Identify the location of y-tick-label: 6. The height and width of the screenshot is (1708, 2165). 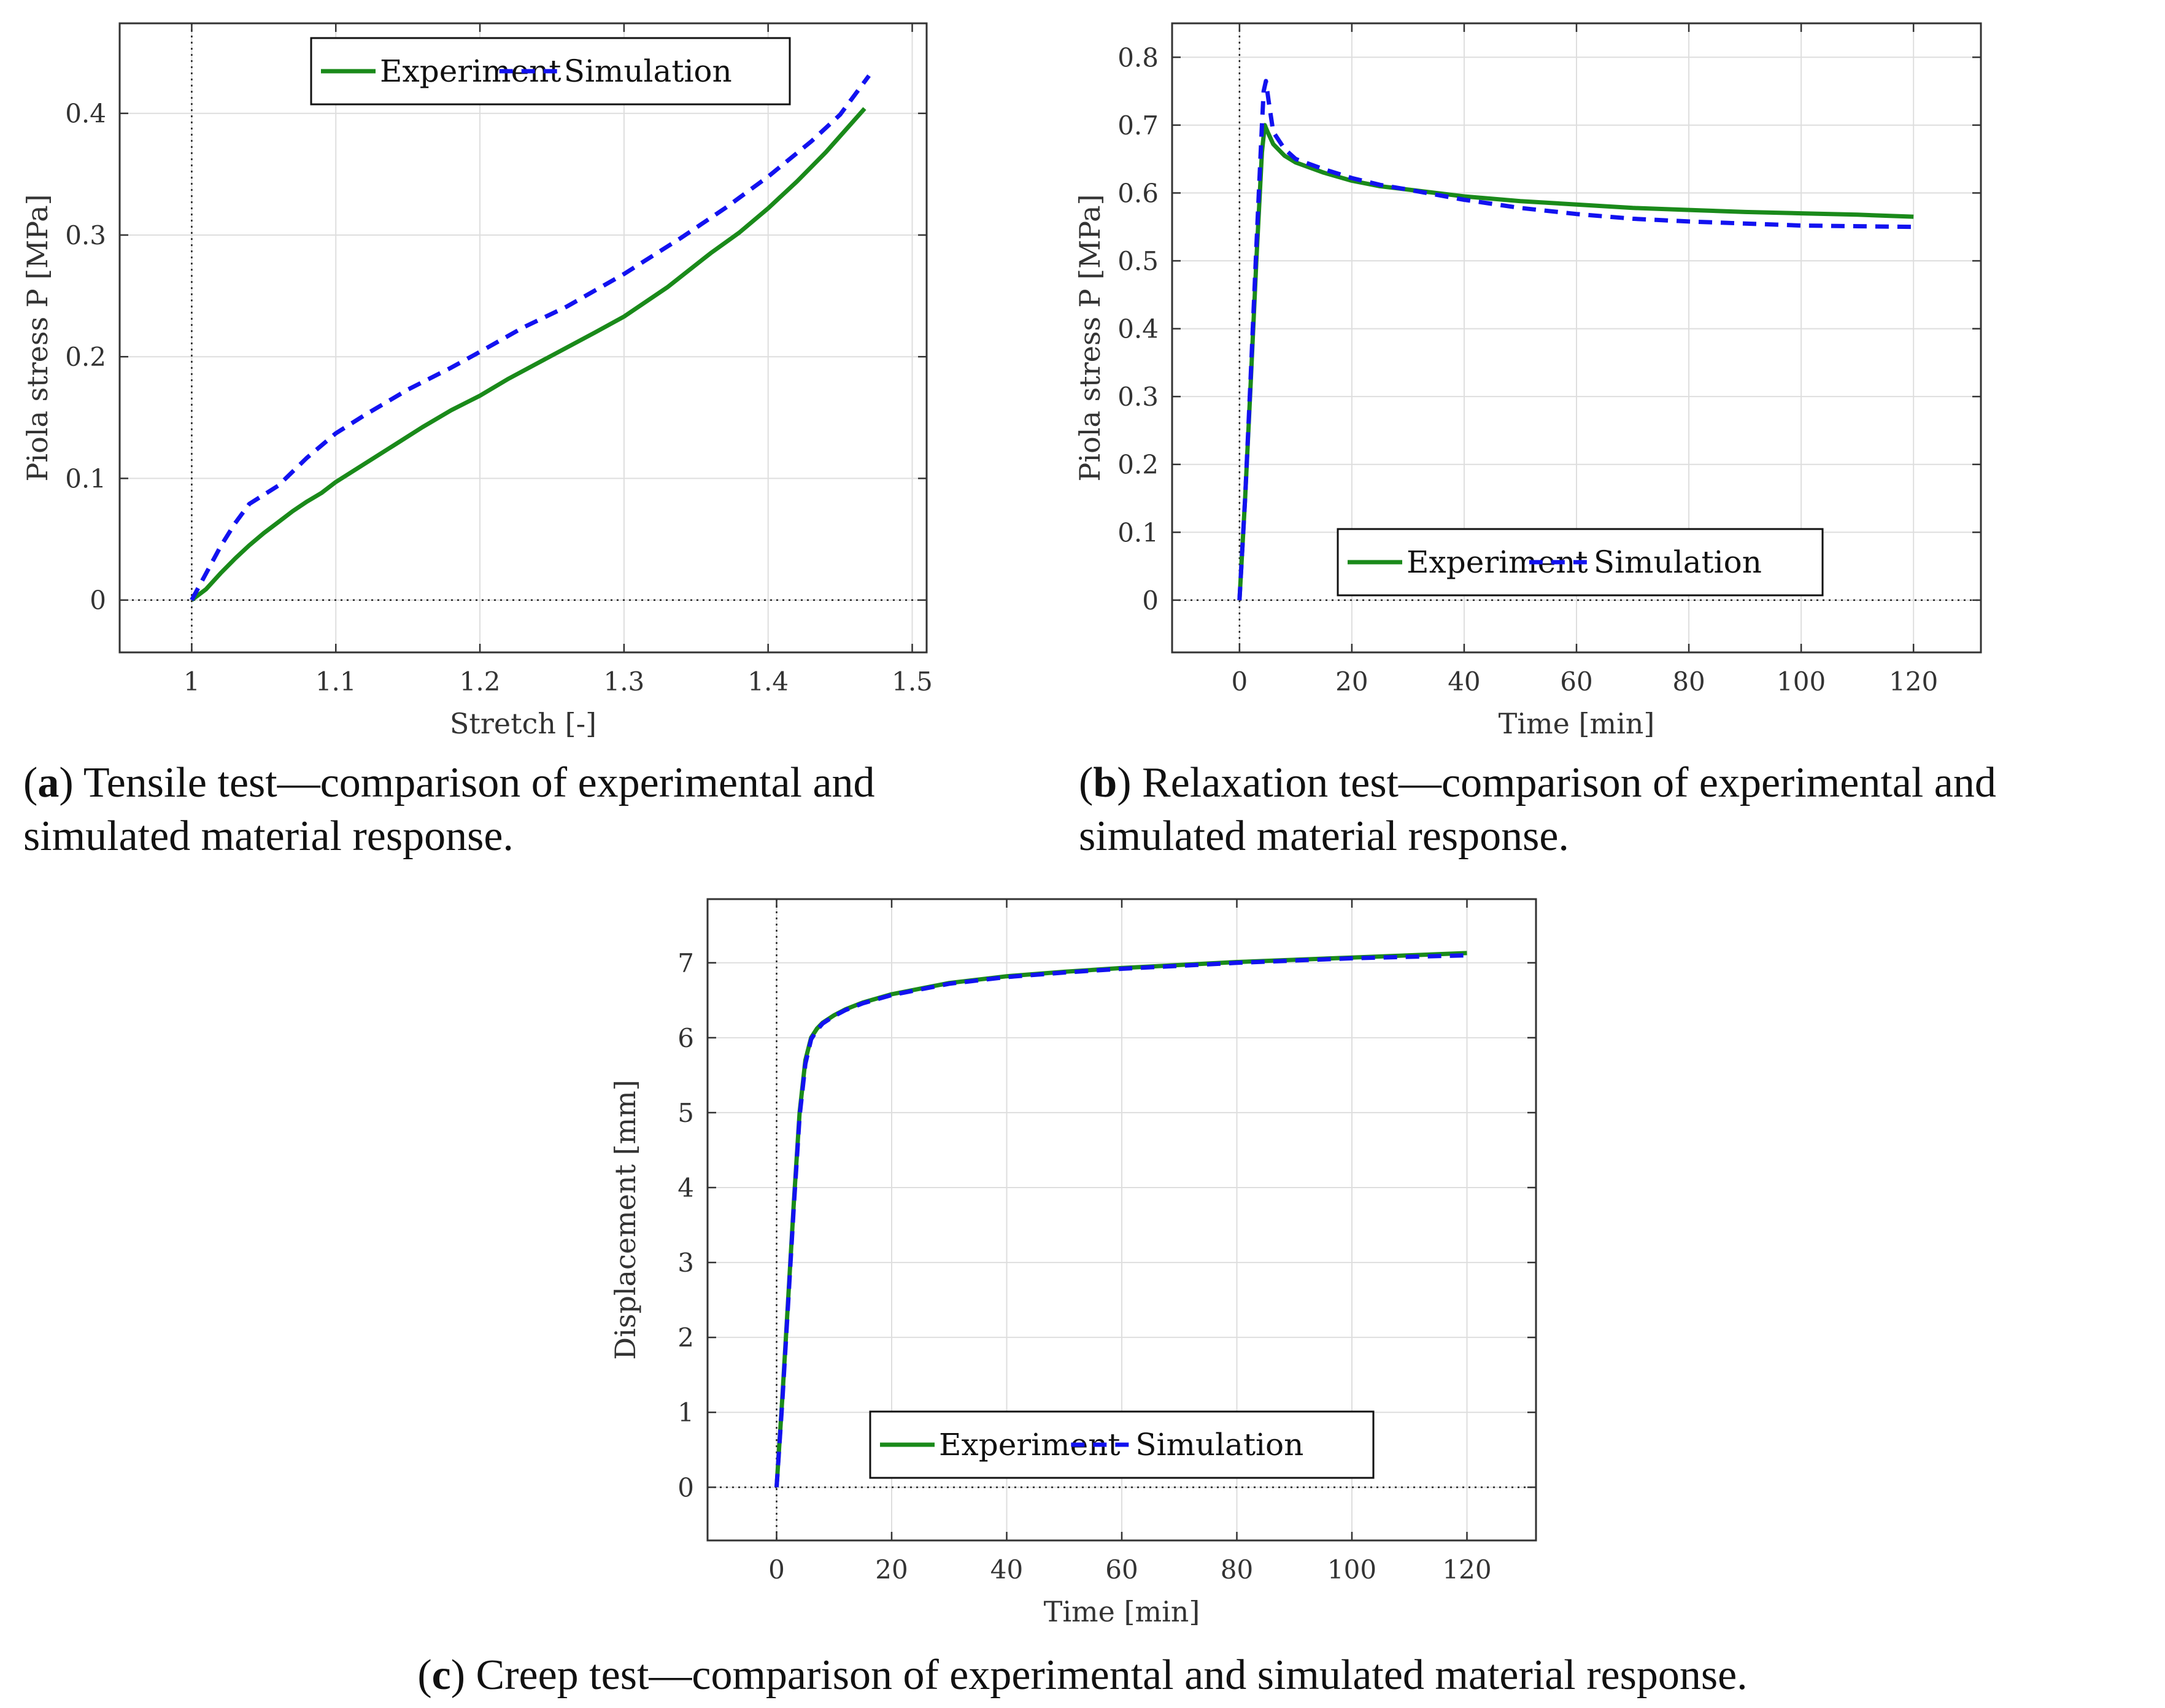
(685, 1038).